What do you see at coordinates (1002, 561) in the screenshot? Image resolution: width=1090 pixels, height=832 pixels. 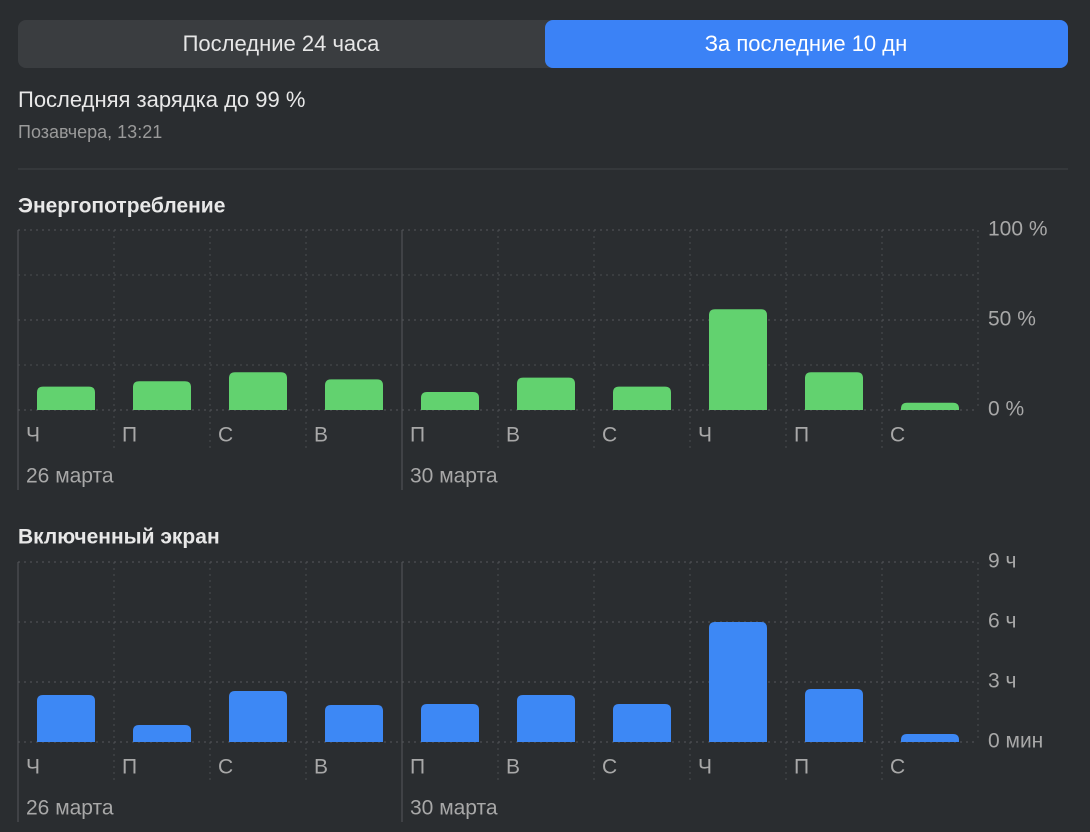 I see `y-tick-label: 9 ч` at bounding box center [1002, 561].